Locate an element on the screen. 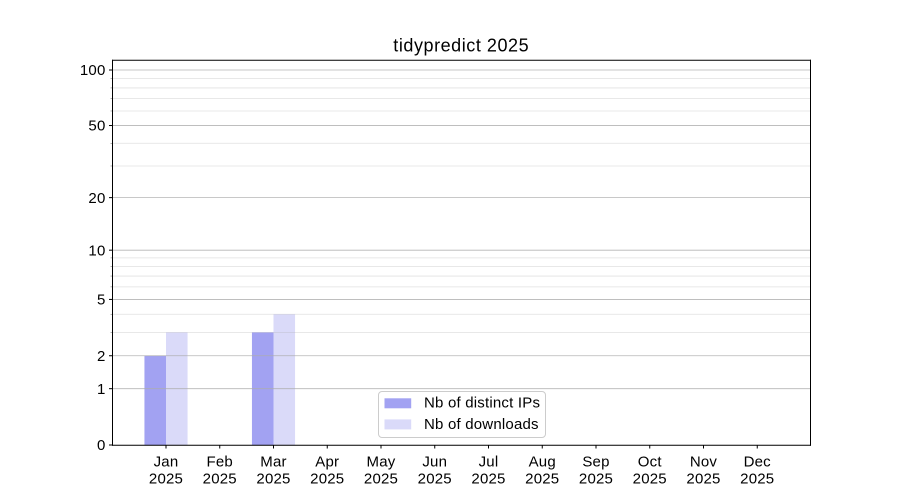 This screenshot has height=500, width=900. svg-text: tidypredict 2025 is located at coordinates (461, 46).